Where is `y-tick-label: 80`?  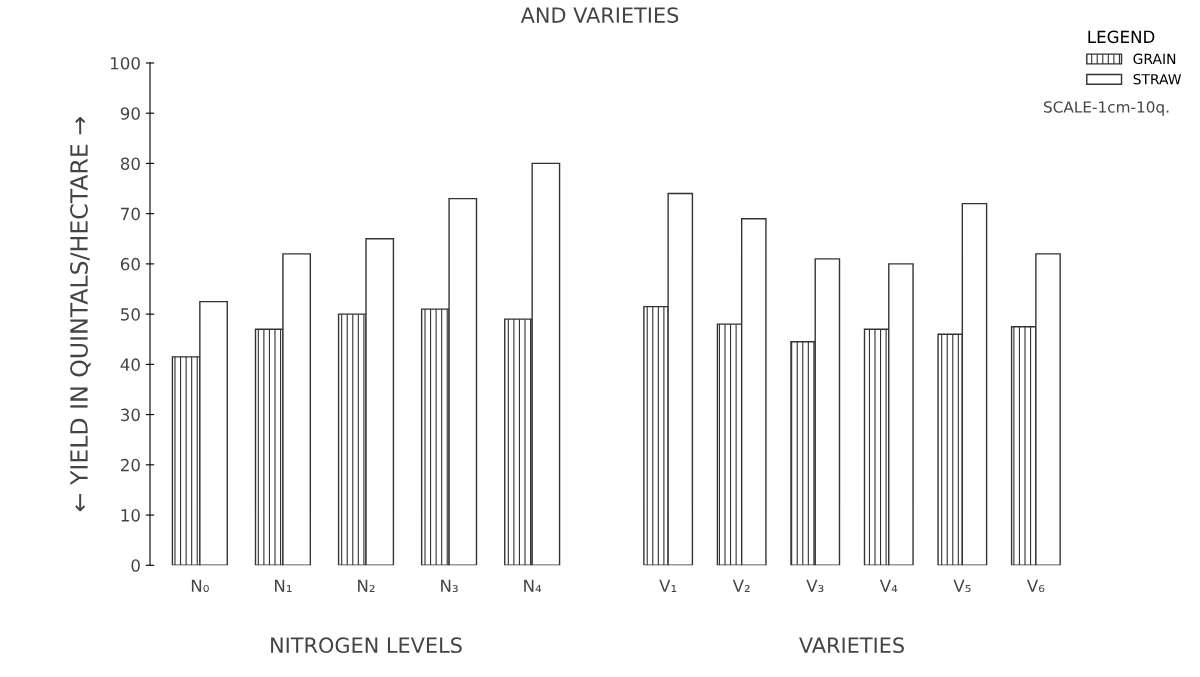
y-tick-label: 80 is located at coordinates (130, 163).